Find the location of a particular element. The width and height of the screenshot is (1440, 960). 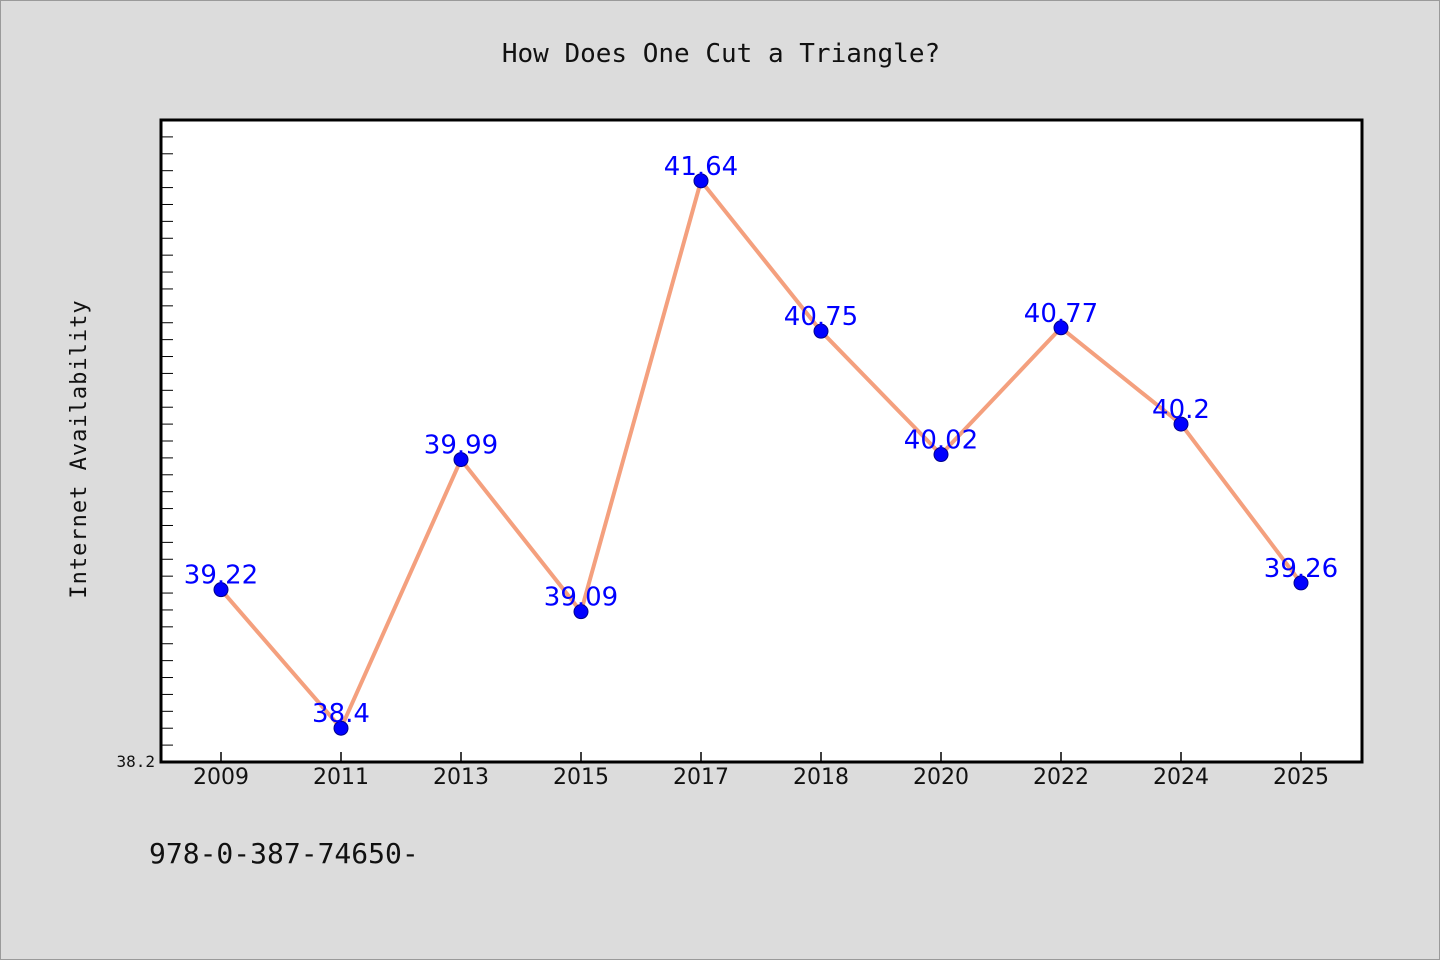

x-tick-label: 2022 is located at coordinates (1061, 777).